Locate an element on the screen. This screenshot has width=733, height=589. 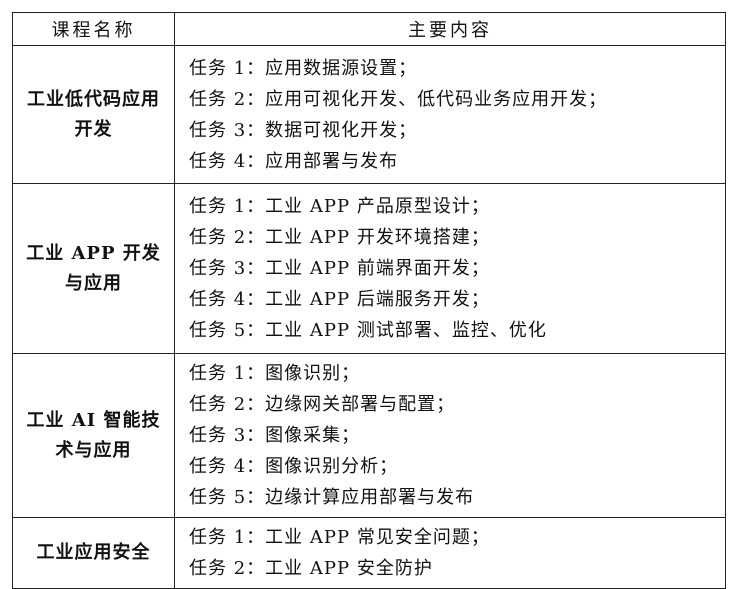
task-item: 任务 2：应用可视化开发、低代码业务应用开发； is located at coordinates (398, 99).